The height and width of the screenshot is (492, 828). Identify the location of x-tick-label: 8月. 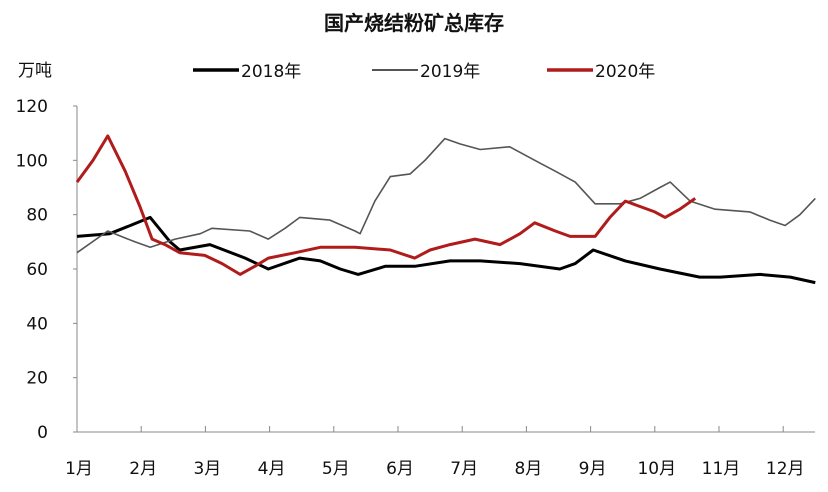
(528, 469).